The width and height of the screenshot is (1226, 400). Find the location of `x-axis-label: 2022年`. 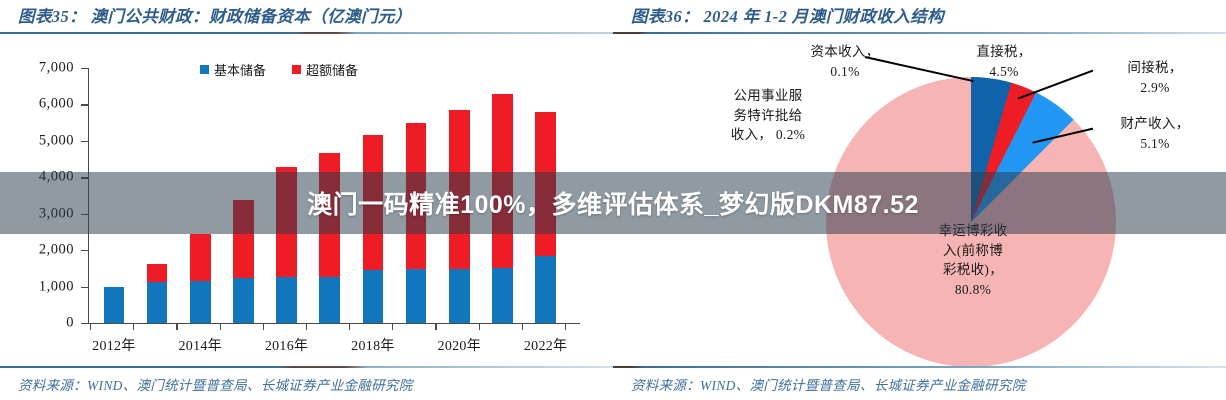

x-axis-label: 2022年 is located at coordinates (545, 346).